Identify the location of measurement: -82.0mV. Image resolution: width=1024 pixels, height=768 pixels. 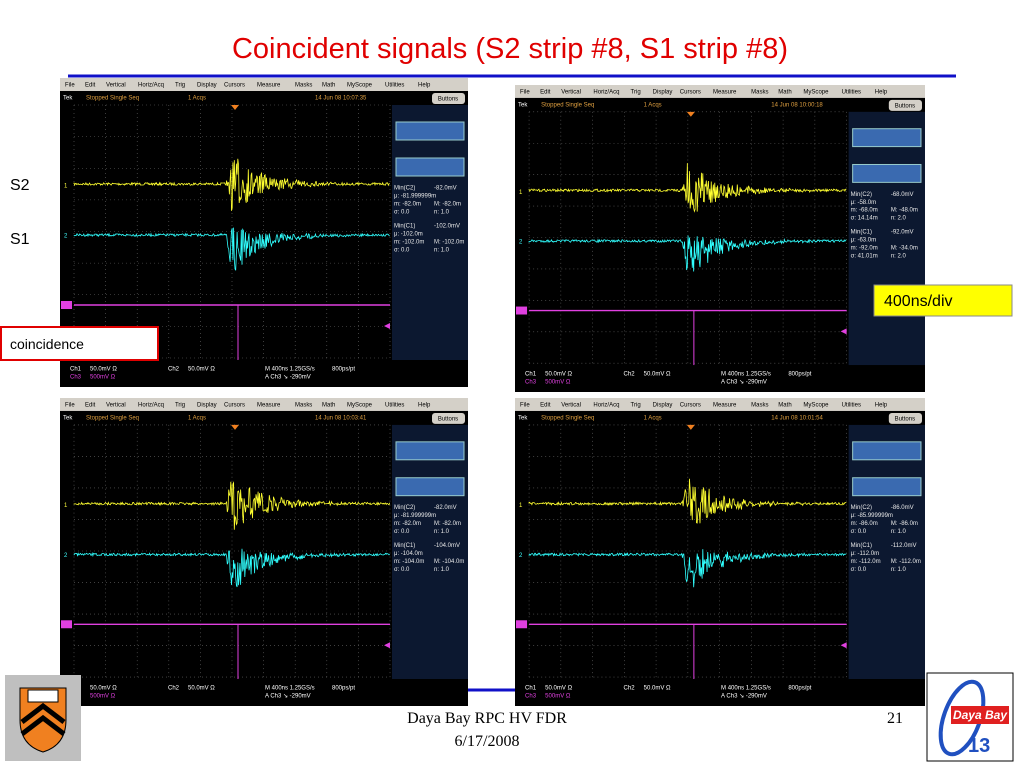
(445, 508).